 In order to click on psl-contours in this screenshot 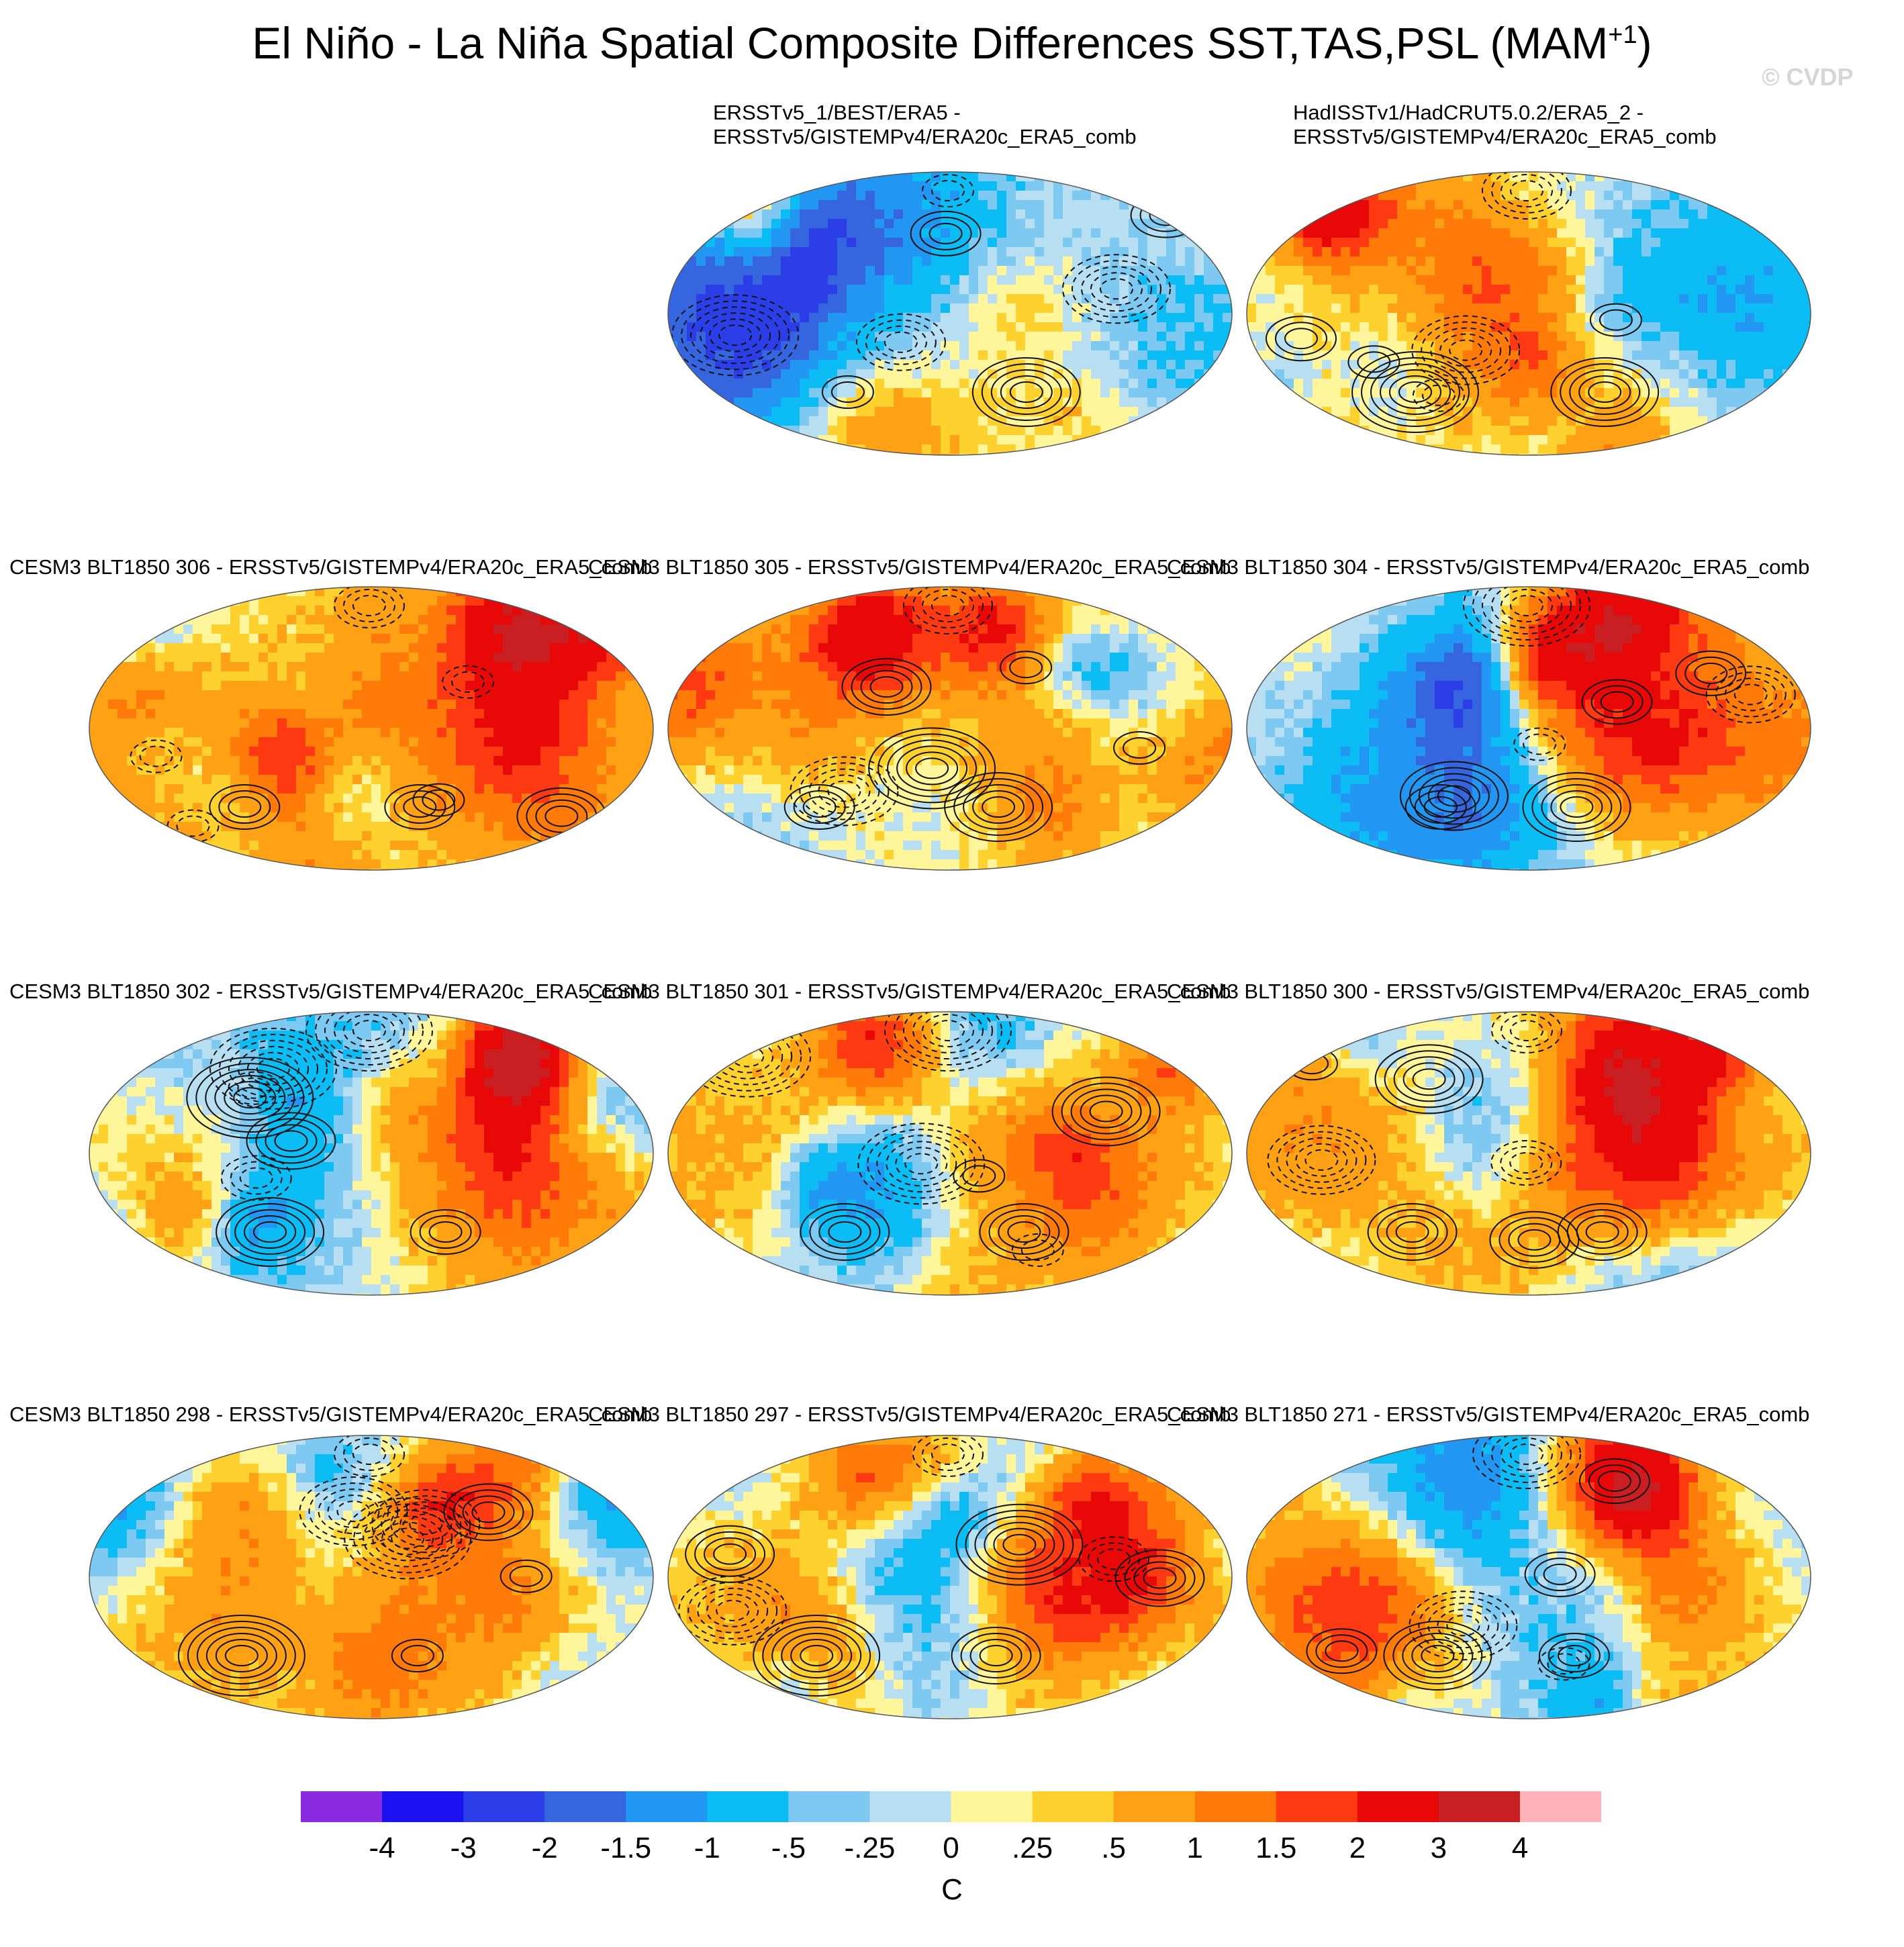, I will do `click(1478, 1563)`.